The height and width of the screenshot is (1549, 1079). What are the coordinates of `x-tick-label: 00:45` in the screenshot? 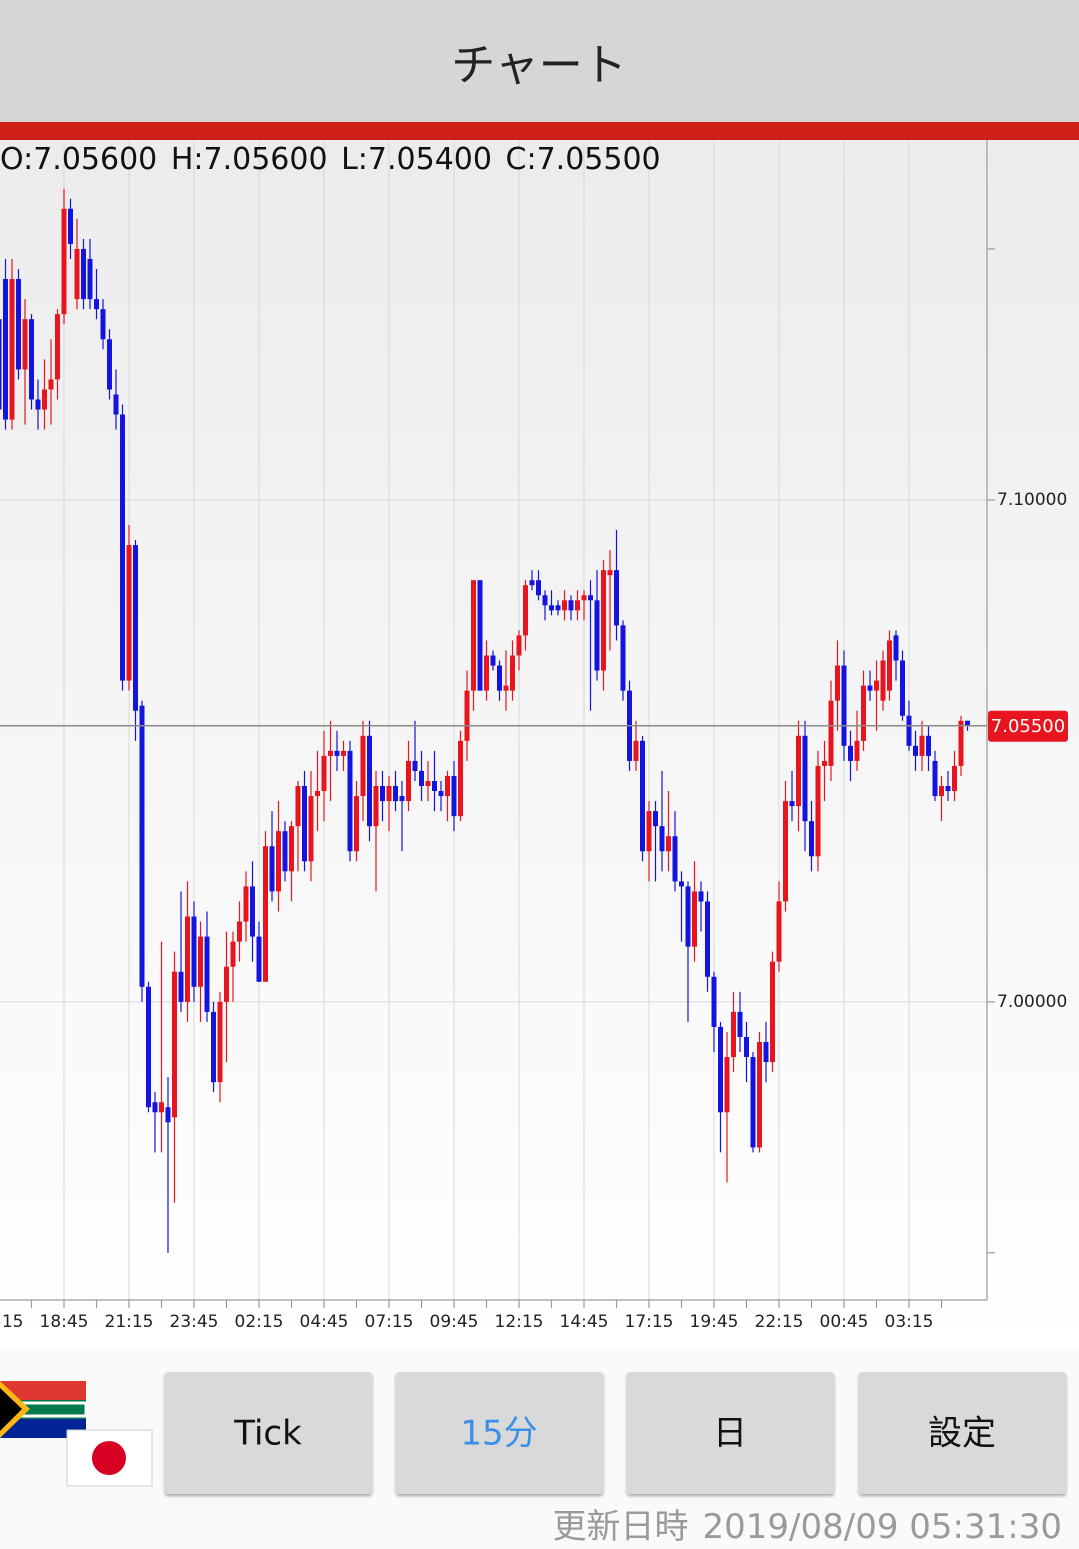 It's located at (844, 1322).